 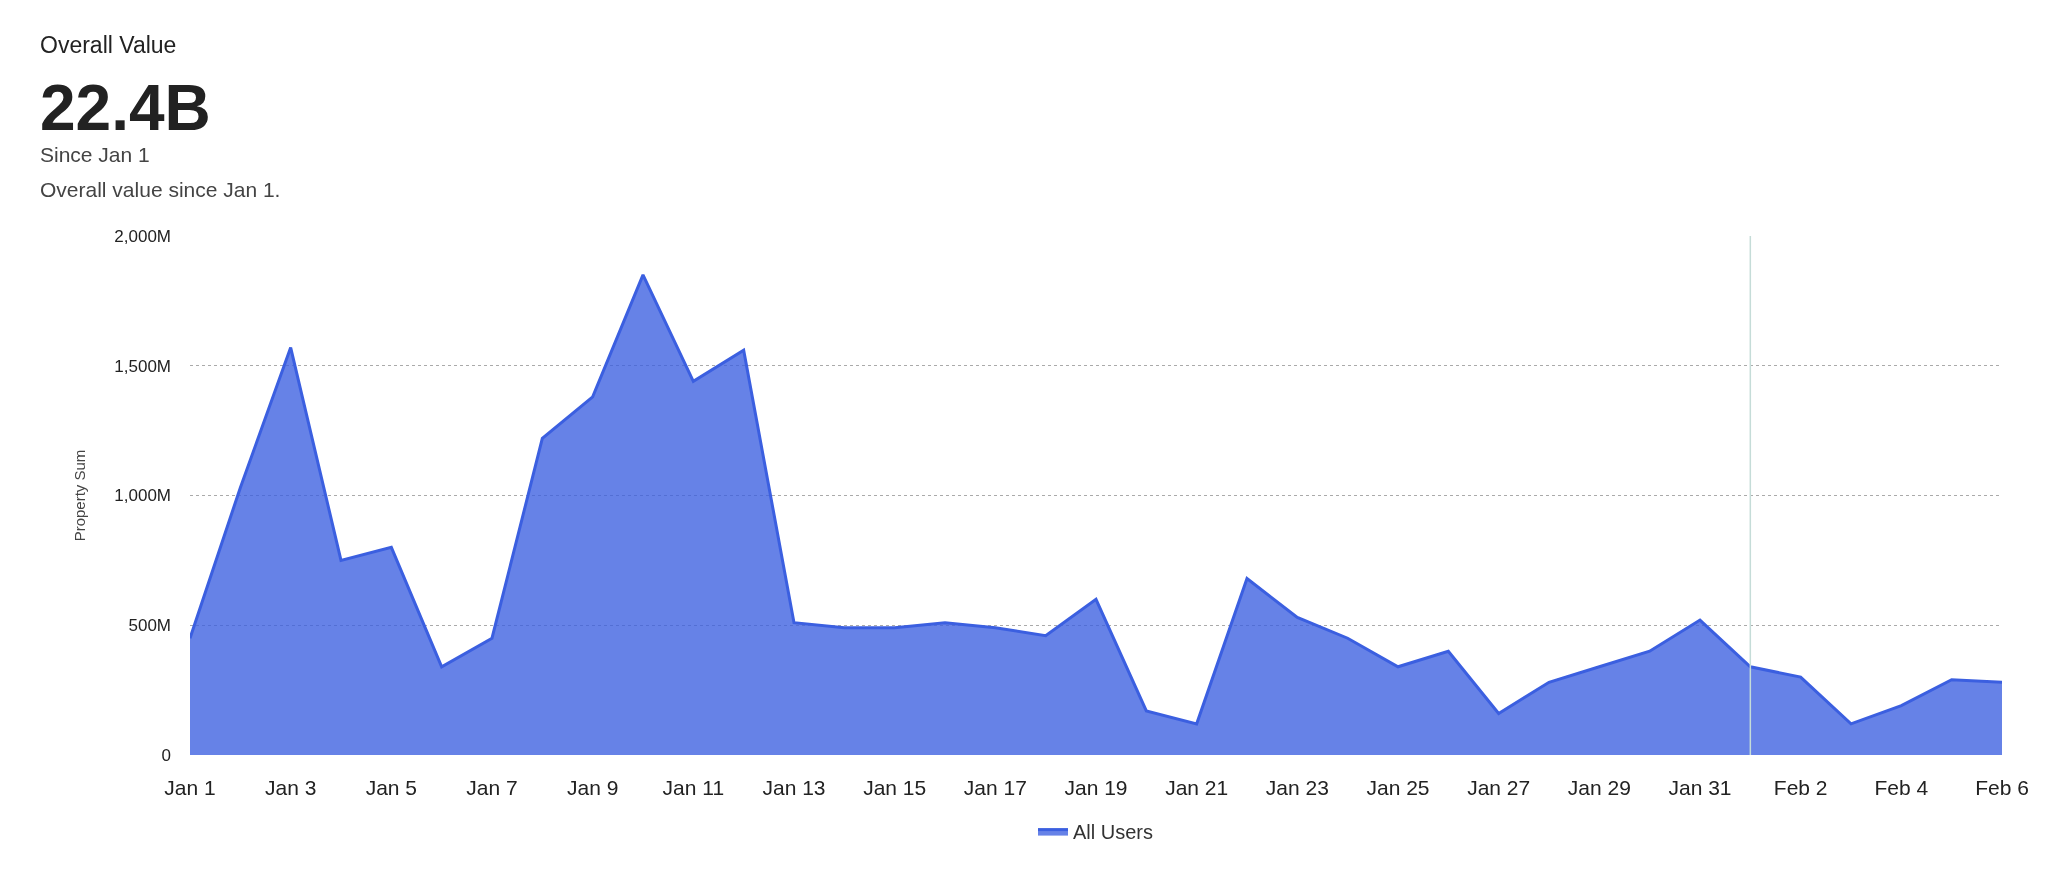 What do you see at coordinates (995, 787) in the screenshot?
I see `x-tick-label: Jan 17` at bounding box center [995, 787].